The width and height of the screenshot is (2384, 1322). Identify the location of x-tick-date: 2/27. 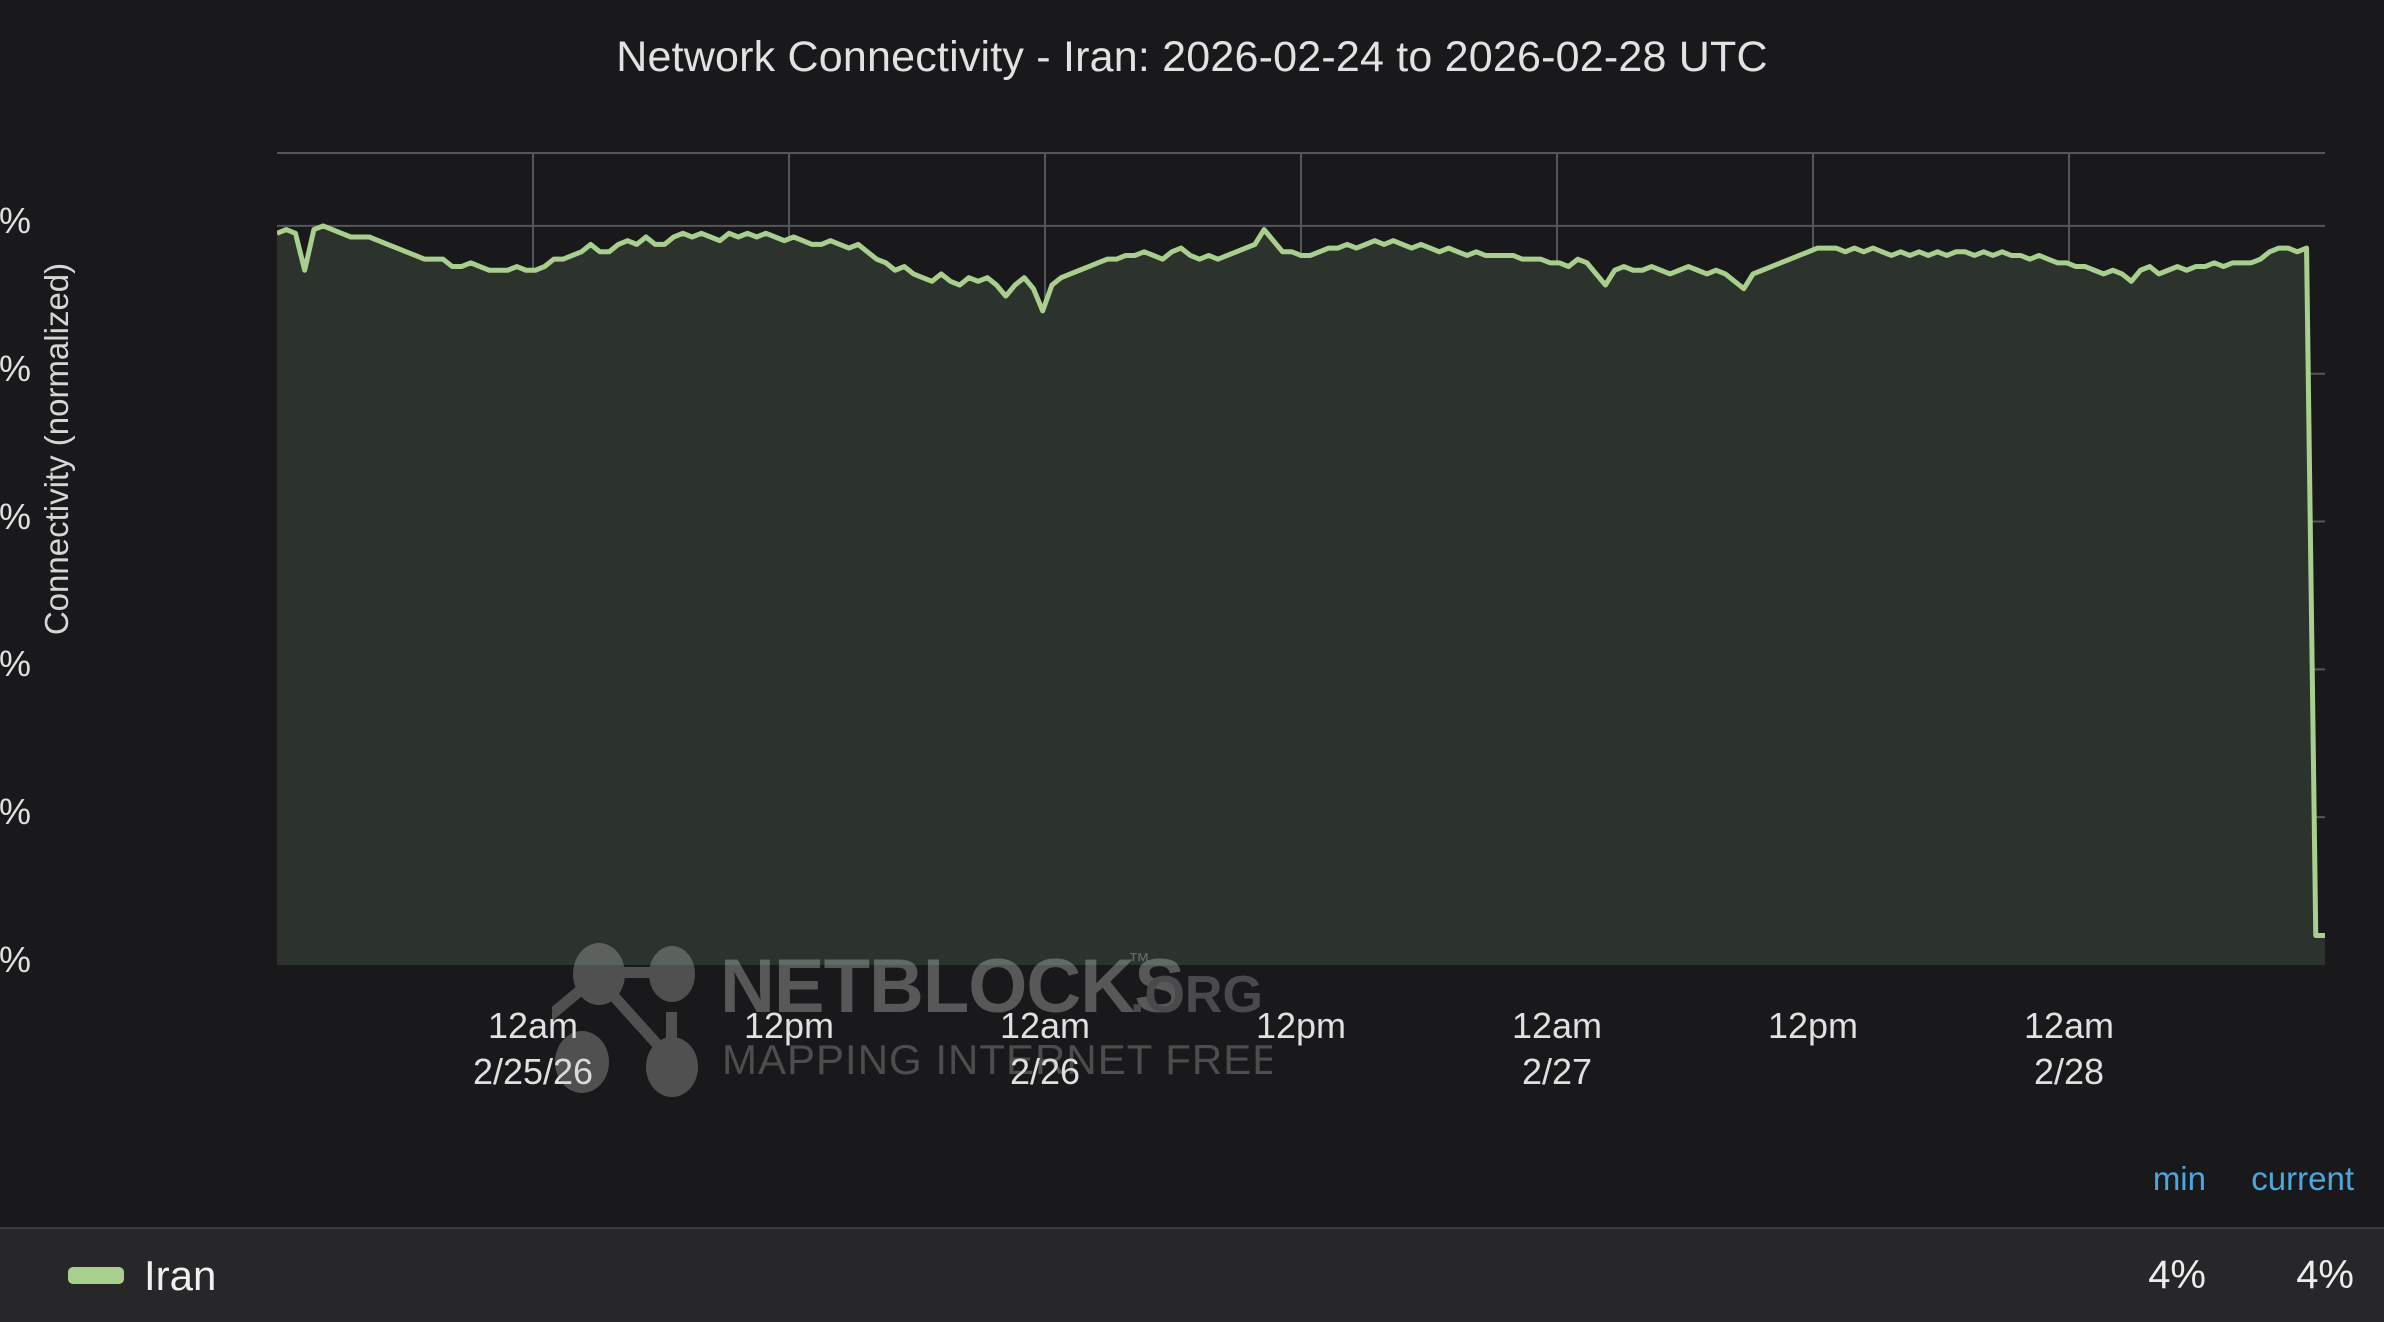
(1557, 1071).